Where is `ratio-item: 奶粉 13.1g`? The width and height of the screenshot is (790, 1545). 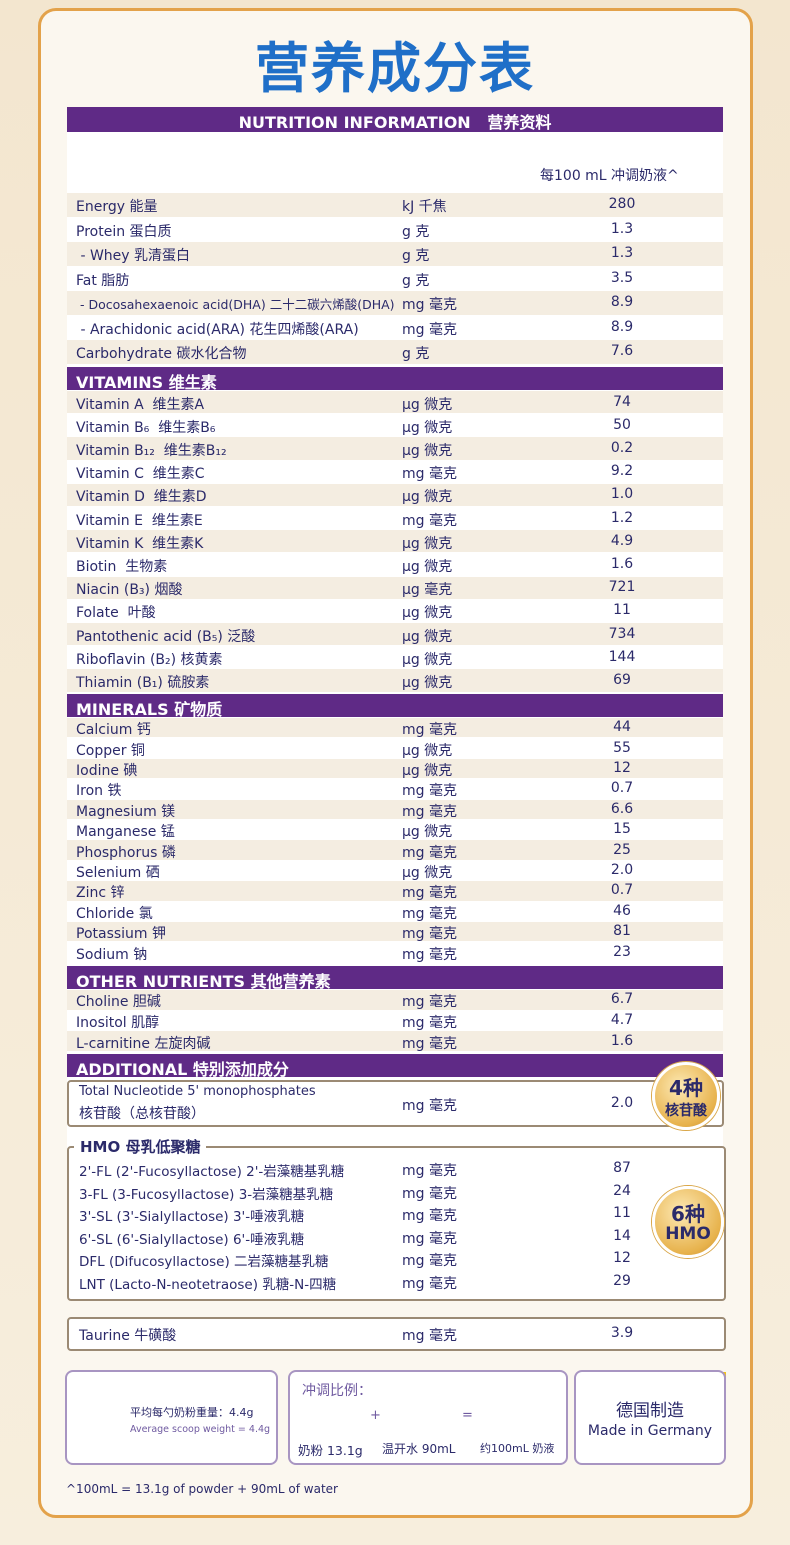 ratio-item: 奶粉 13.1g is located at coordinates (330, 1450).